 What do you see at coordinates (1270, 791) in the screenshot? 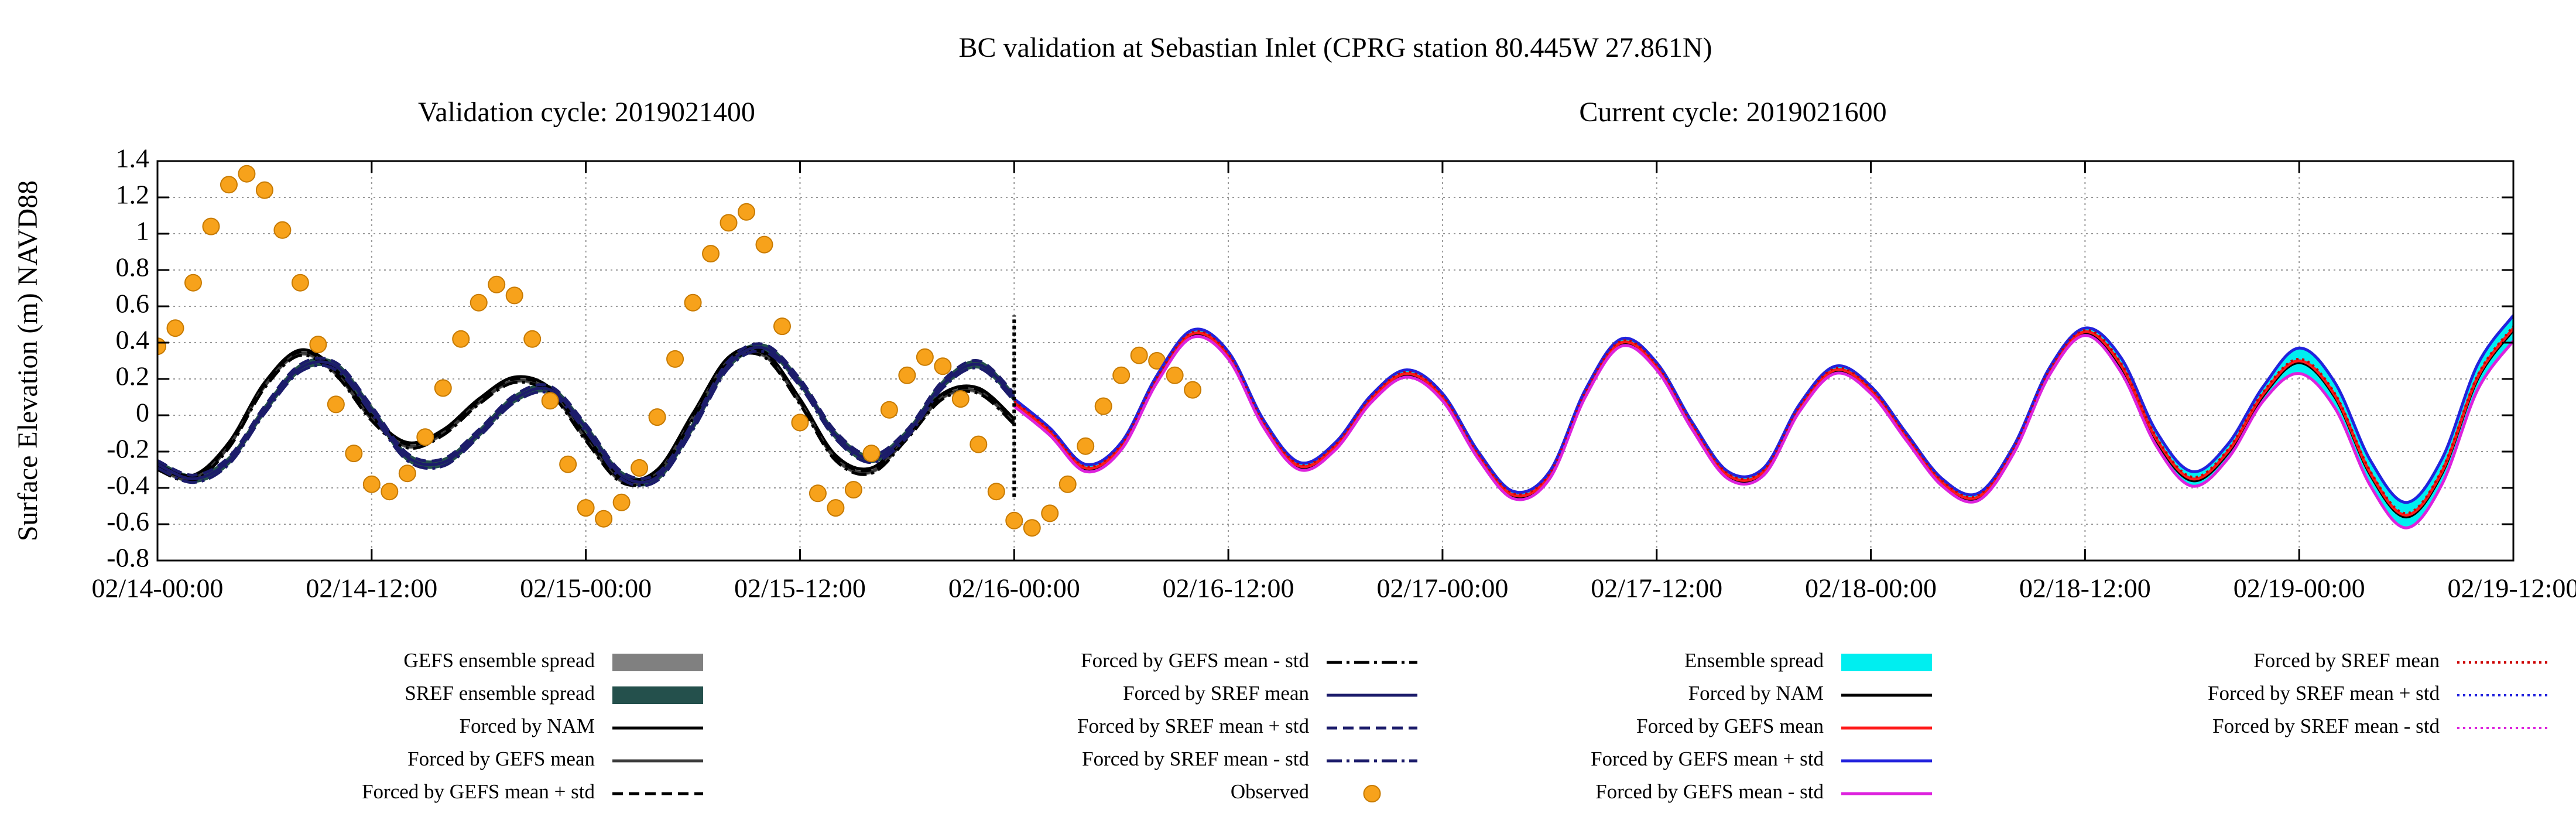
I see `legend-label: Observed` at bounding box center [1270, 791].